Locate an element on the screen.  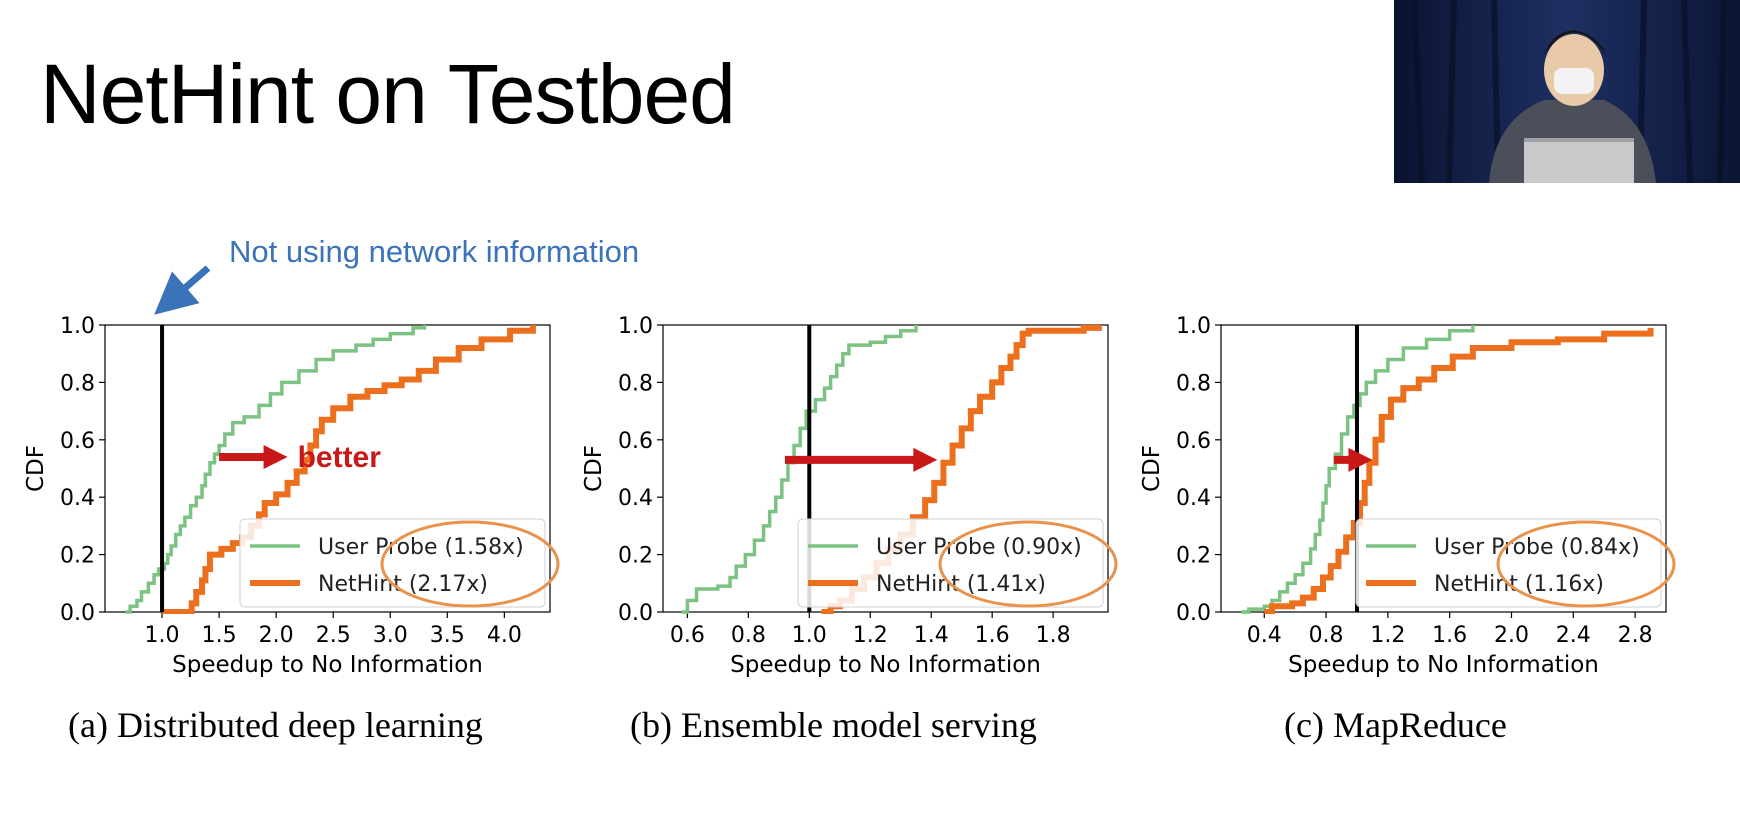
caption-b: (b) Ensemble model serving is located at coordinates (833, 725).